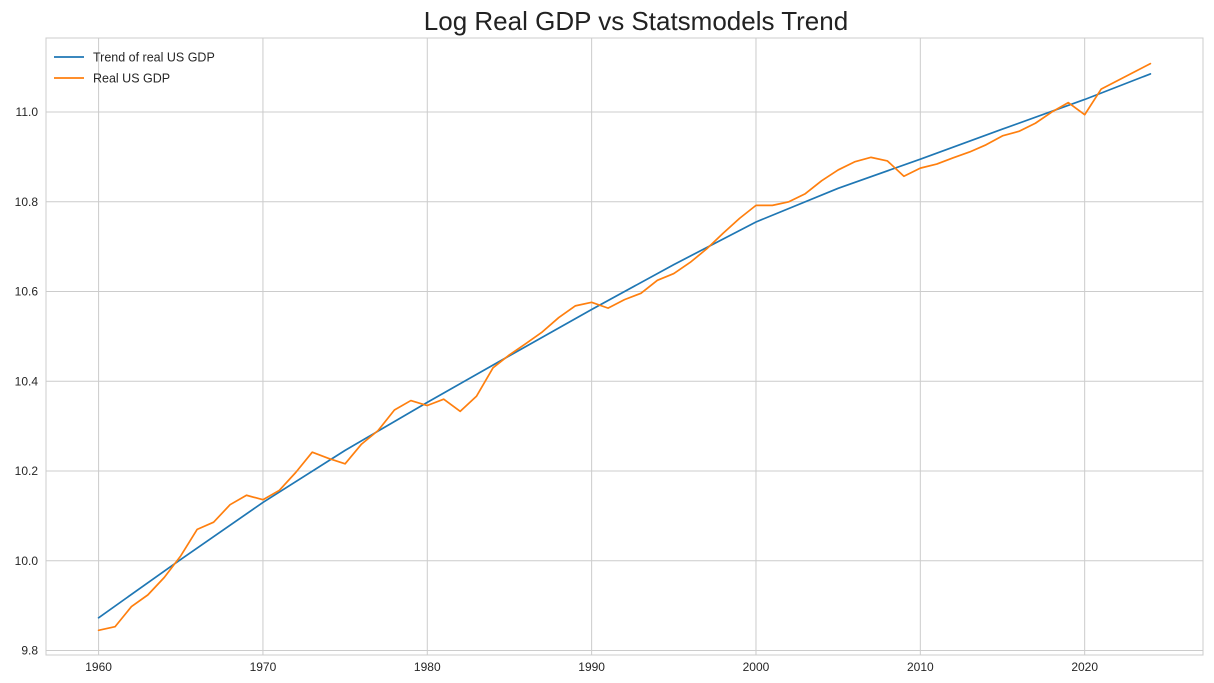 Image resolution: width=1214 pixels, height=683 pixels. I want to click on y-tick-label: 10.2, so click(27, 471).